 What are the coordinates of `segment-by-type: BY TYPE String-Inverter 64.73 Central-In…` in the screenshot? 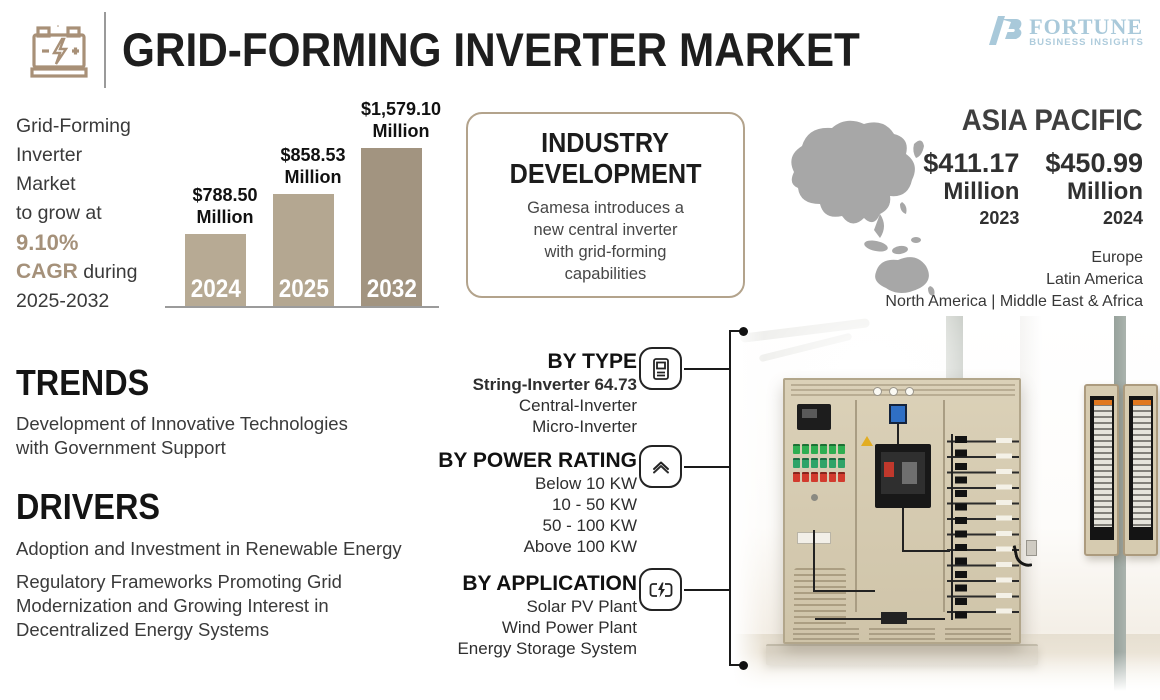 It's located at (477, 393).